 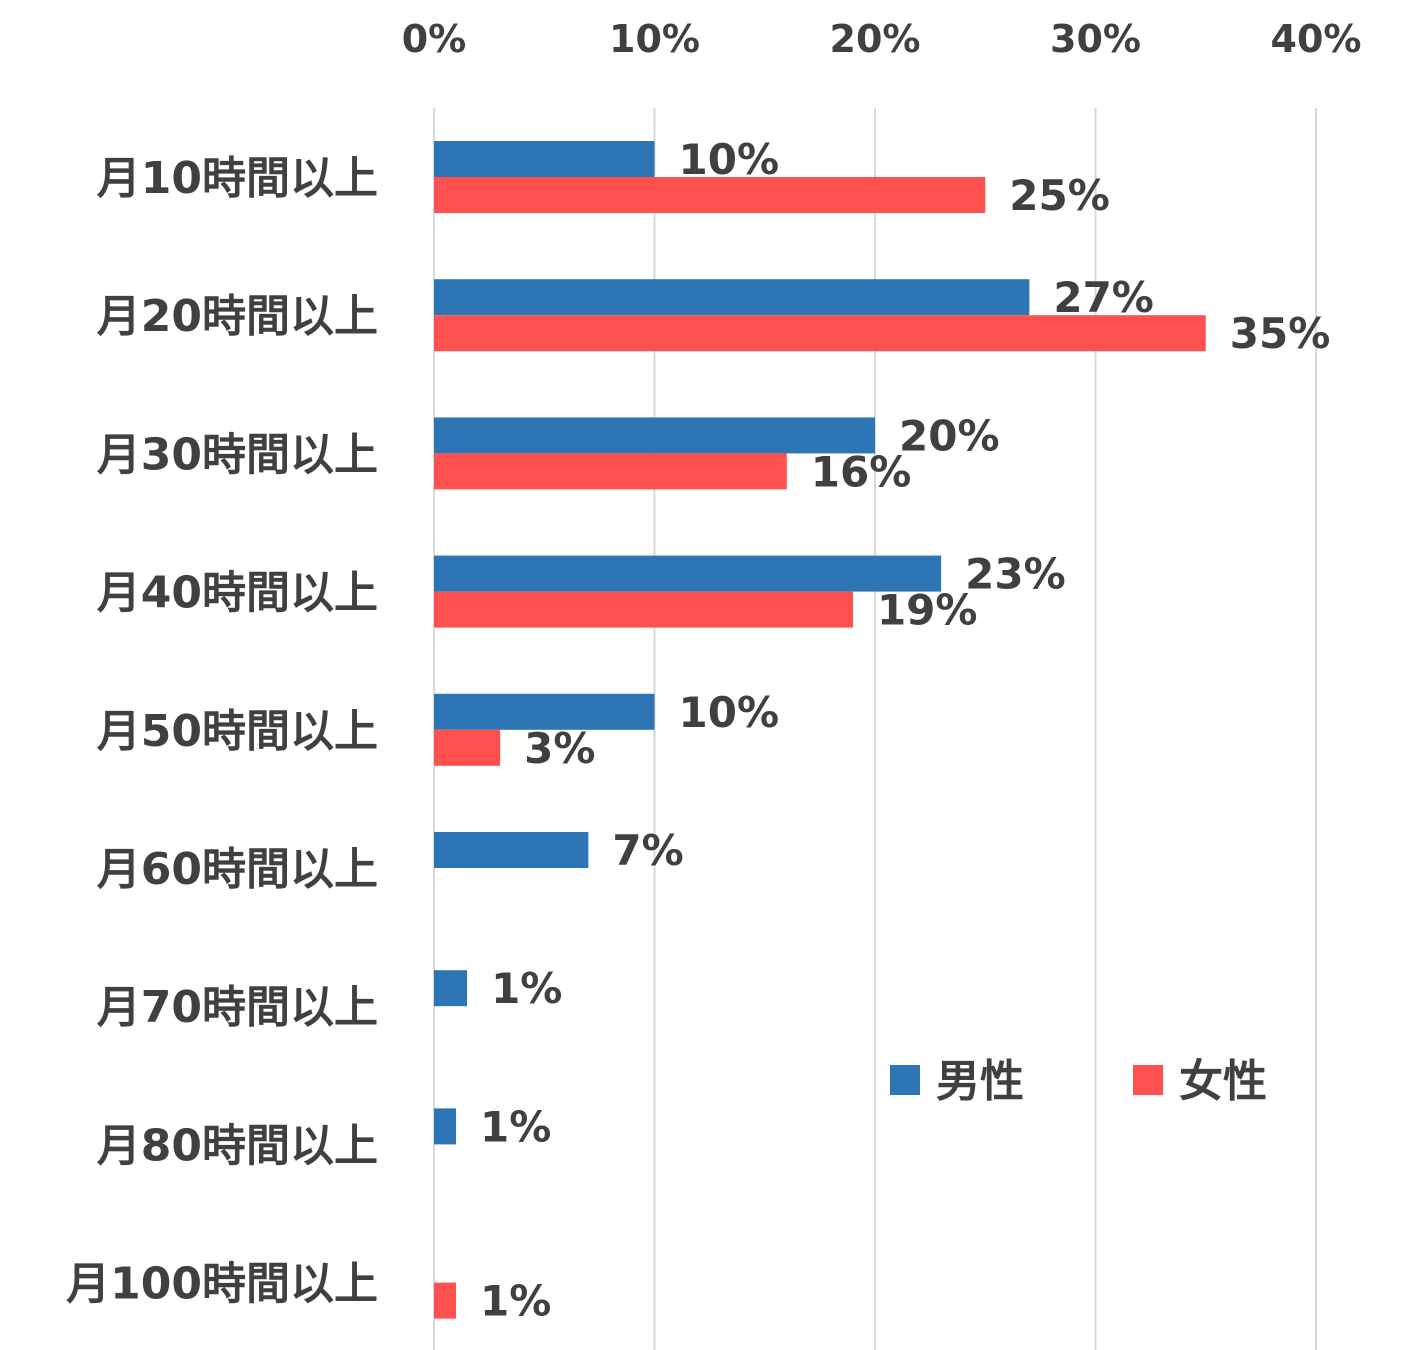 What do you see at coordinates (237, 731) in the screenshot?
I see `category-label: 月50時間以上` at bounding box center [237, 731].